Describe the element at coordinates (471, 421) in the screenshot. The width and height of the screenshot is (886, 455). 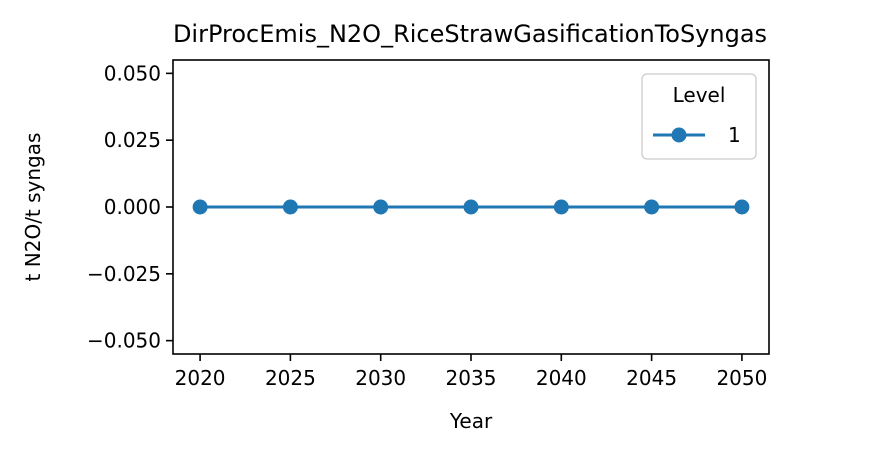
I see `x-axis-label: Year` at that location.